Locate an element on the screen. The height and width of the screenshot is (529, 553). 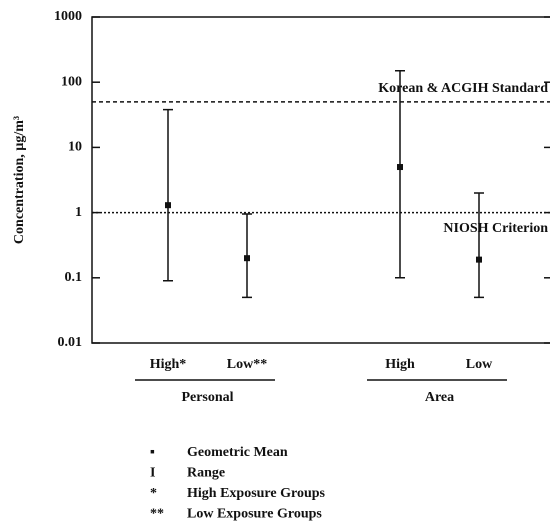
legend-label: Low Exposure Groups is located at coordinates (254, 514).